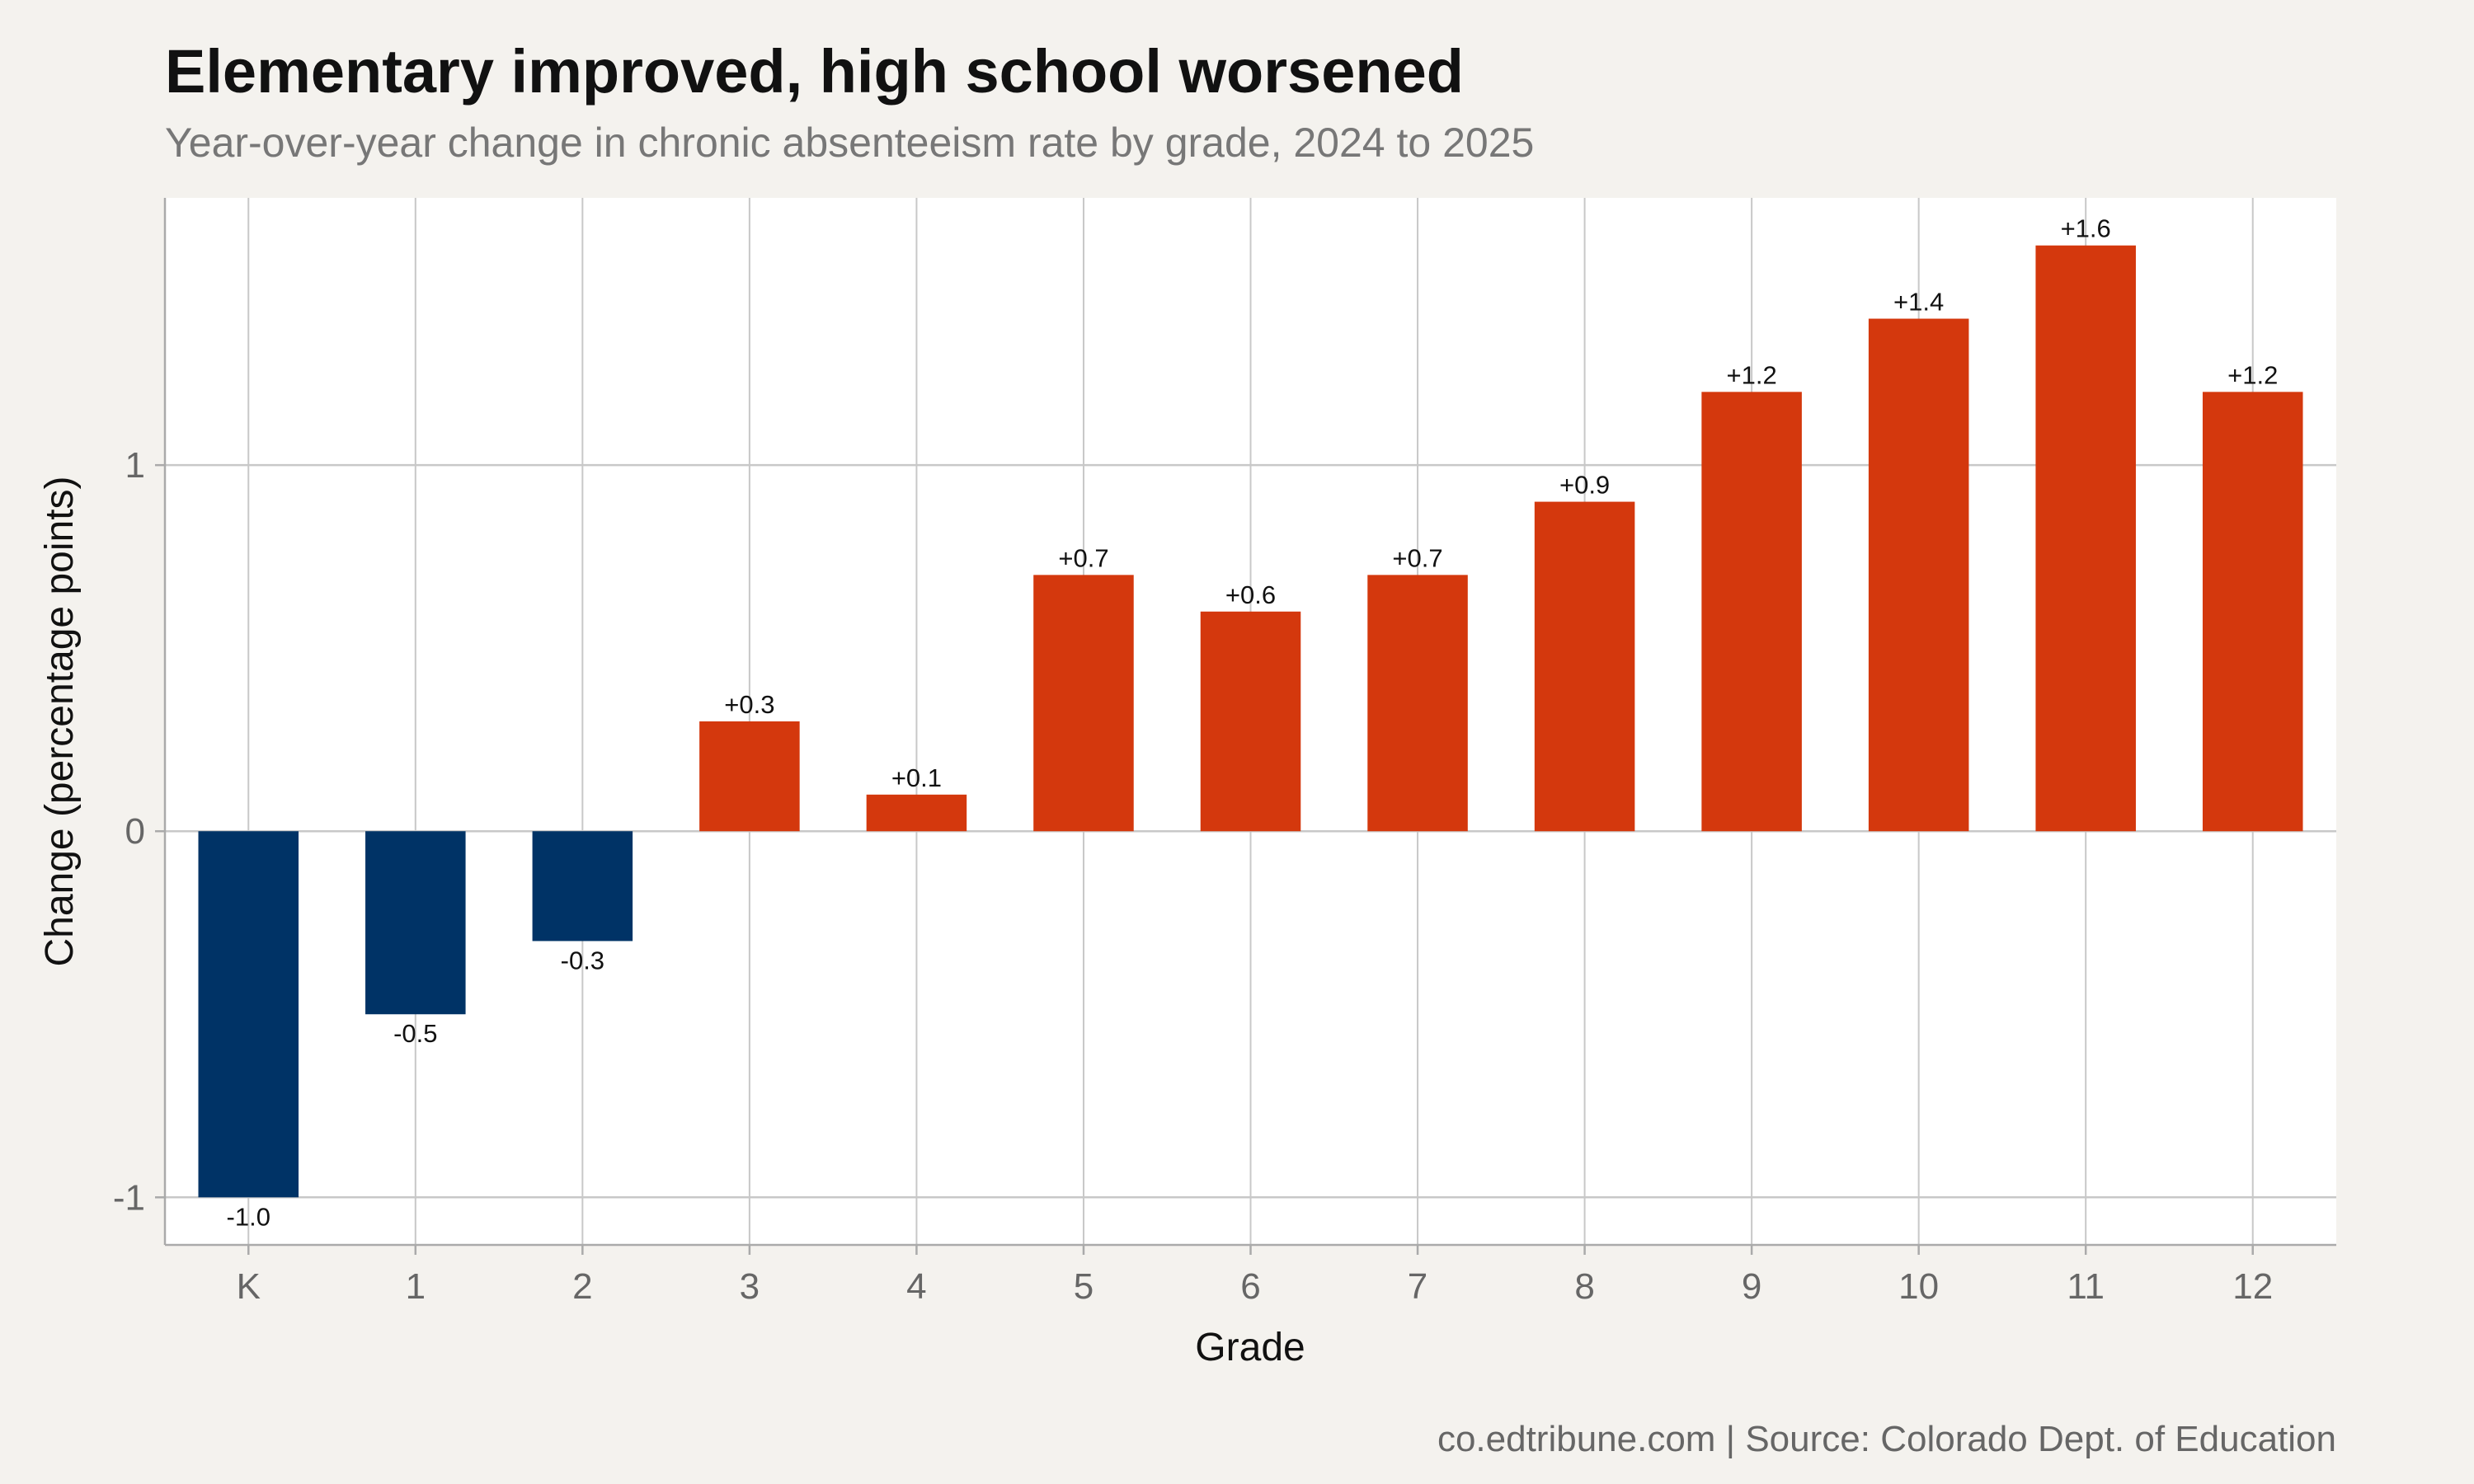 This screenshot has width=2474, height=1484. What do you see at coordinates (135, 465) in the screenshot?
I see `y-tick-label: 1` at bounding box center [135, 465].